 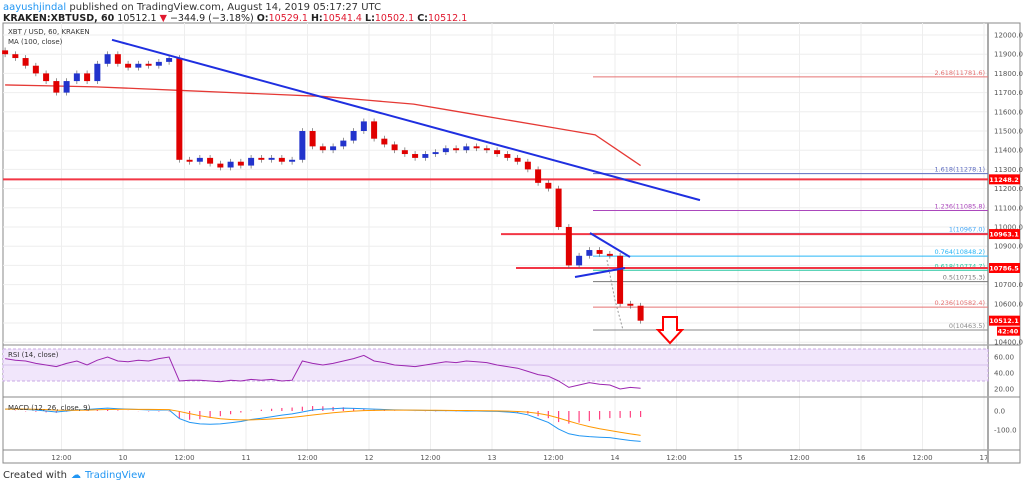 I want to click on time-tick: 14, so click(x=615, y=458).